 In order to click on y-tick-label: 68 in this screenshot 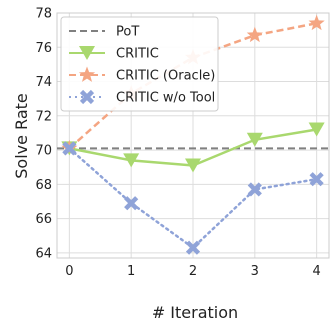, I will do `click(43, 185)`.